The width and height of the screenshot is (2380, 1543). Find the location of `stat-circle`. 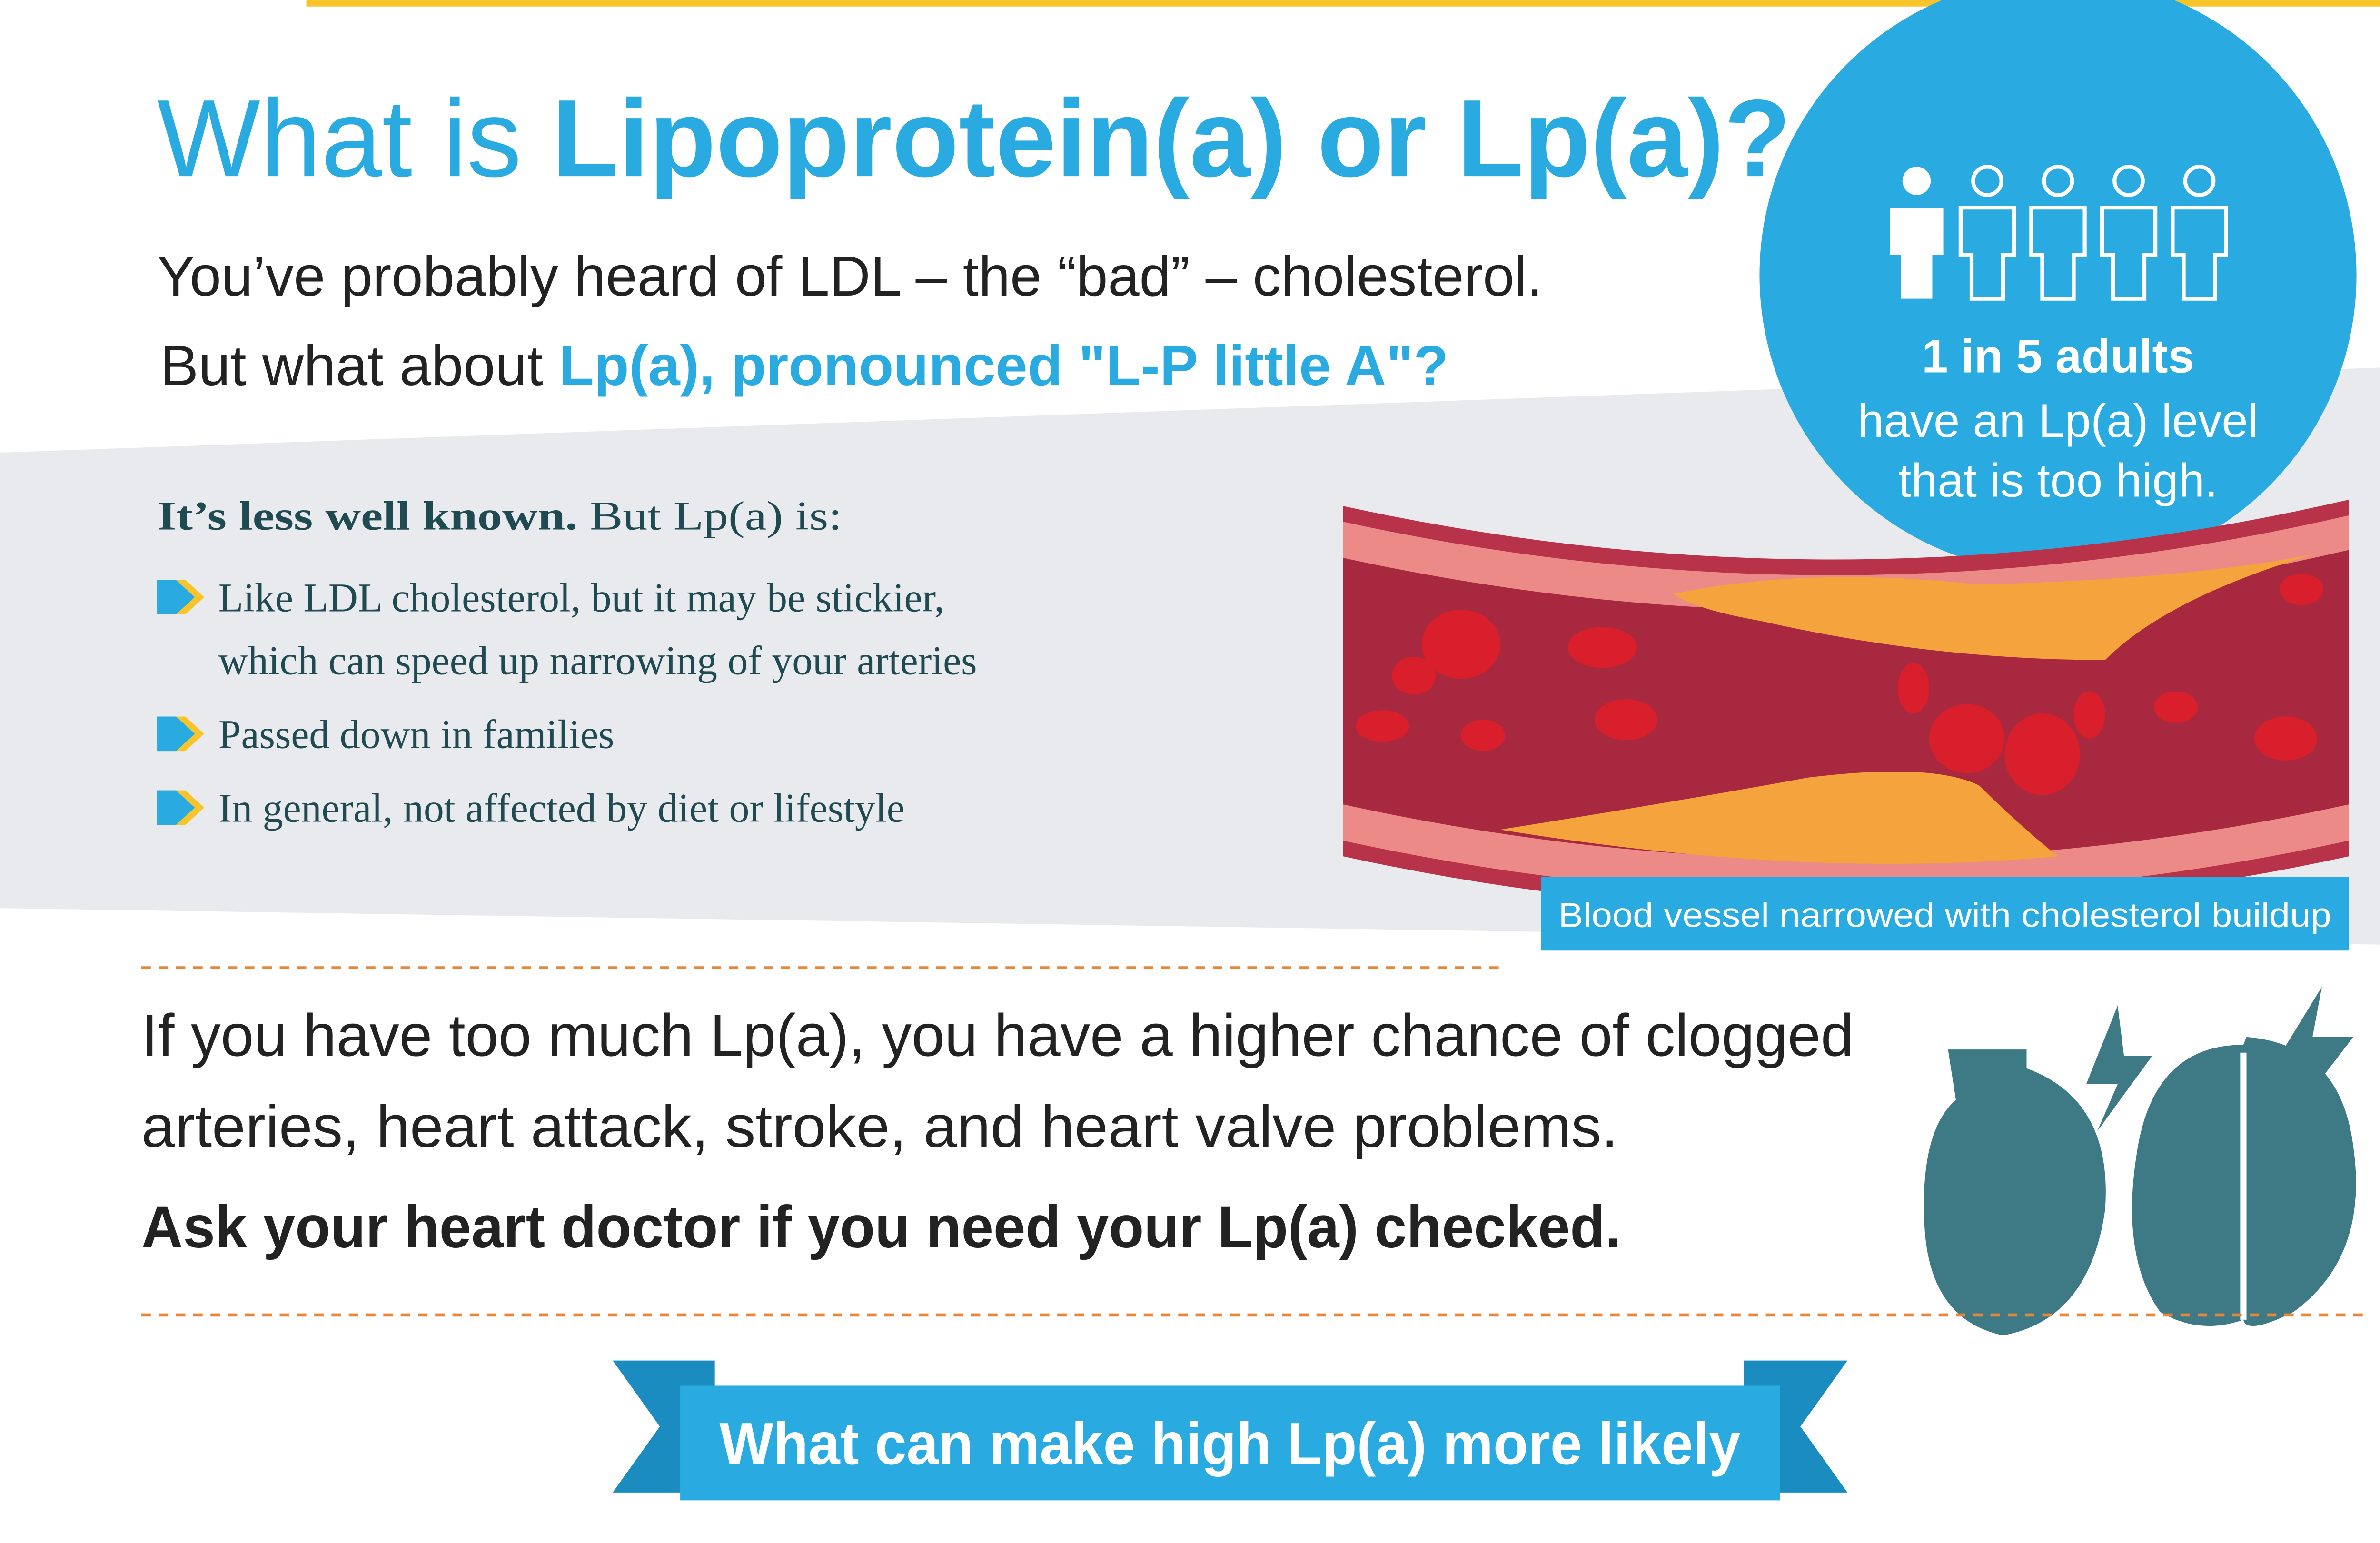

stat-circle is located at coordinates (2058, 287).